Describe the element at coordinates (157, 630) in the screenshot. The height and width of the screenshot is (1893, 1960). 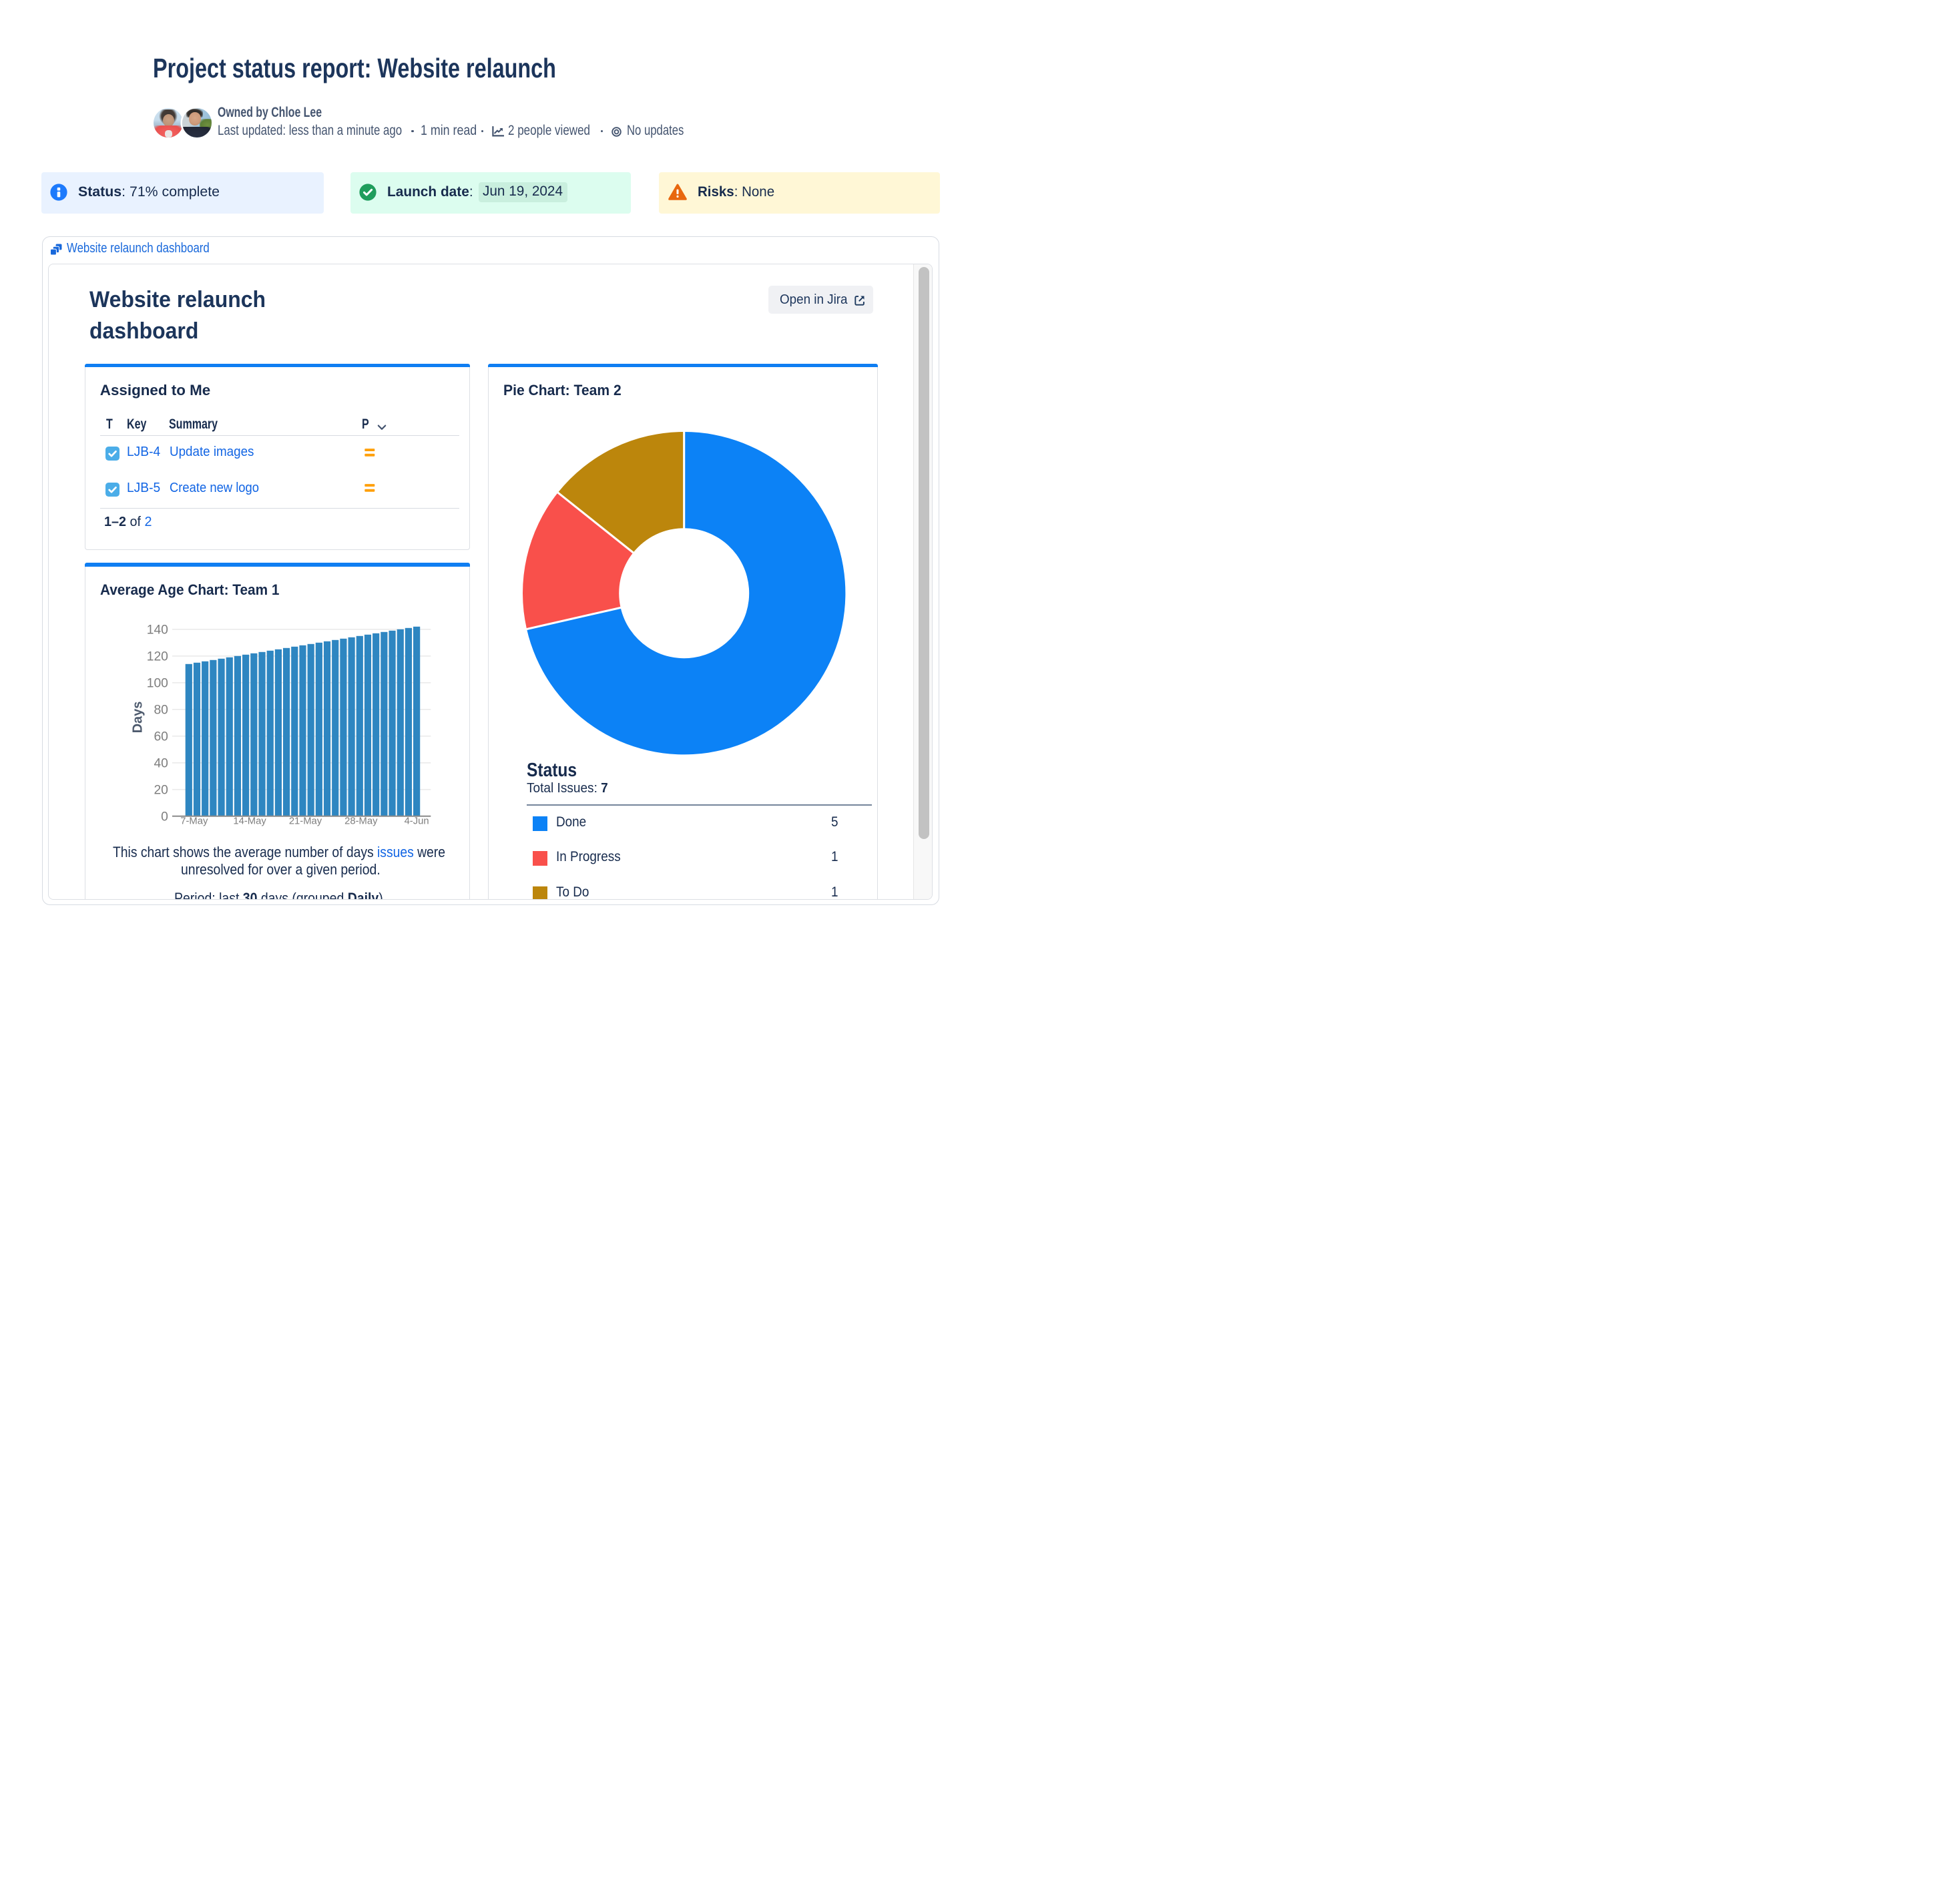
I see `svg-text: 140` at that location.